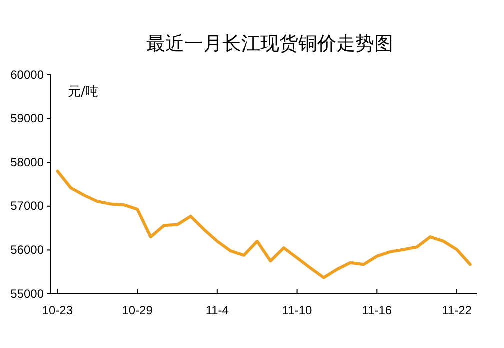  Describe the element at coordinates (83, 92) in the screenshot. I see `y-axis-title: 元/吨` at that location.